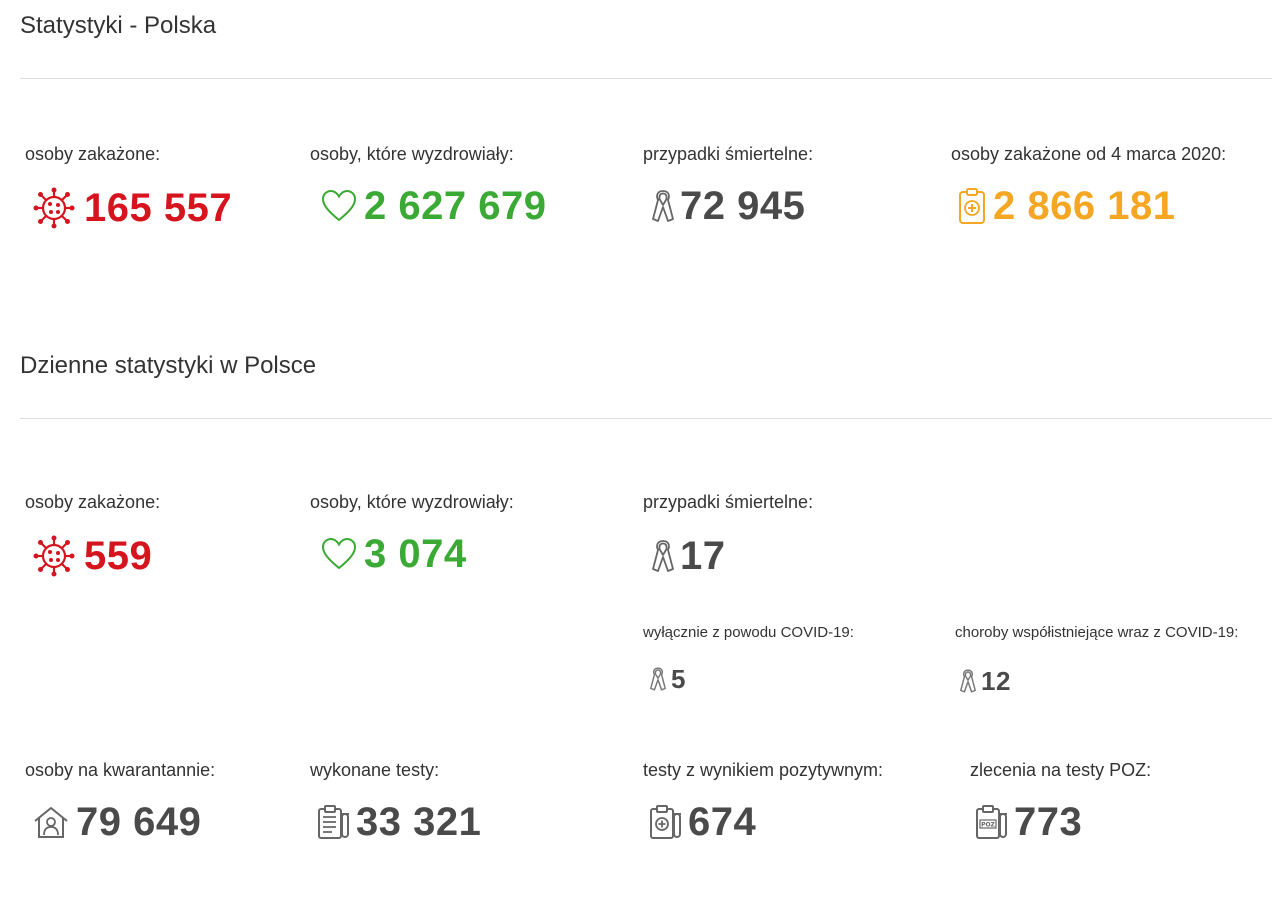 Image resolution: width=1280 pixels, height=897 pixels. I want to click on house-person-icon, so click(51, 822).